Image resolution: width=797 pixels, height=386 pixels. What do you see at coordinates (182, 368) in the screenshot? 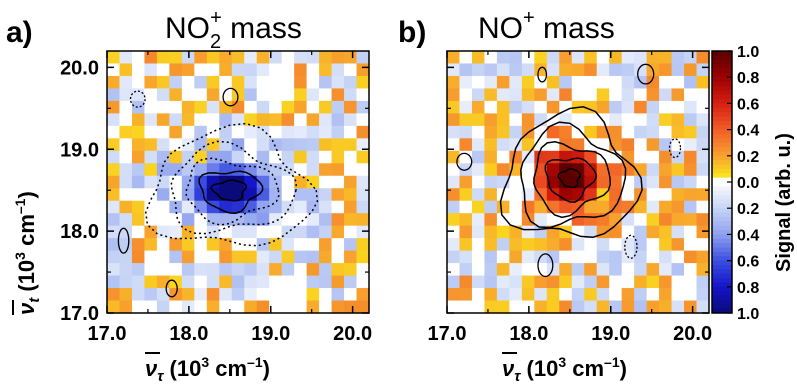
I see `xlabel-a-rest: (10` at bounding box center [182, 368].